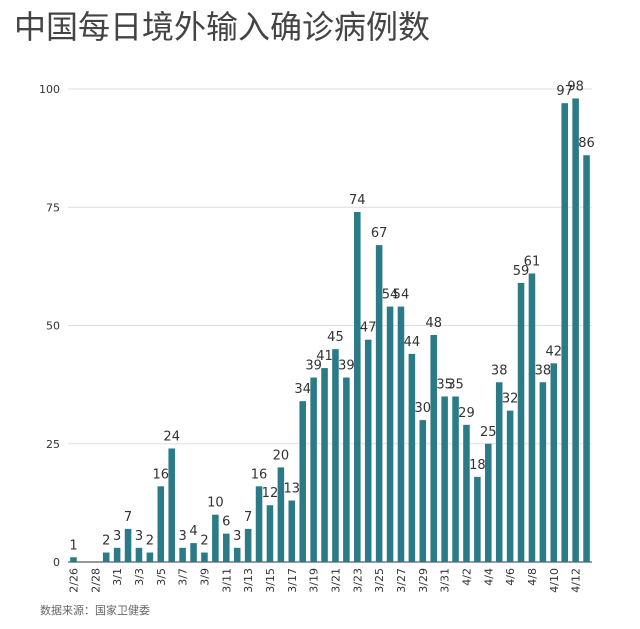  I want to click on value-label: 61, so click(532, 261).